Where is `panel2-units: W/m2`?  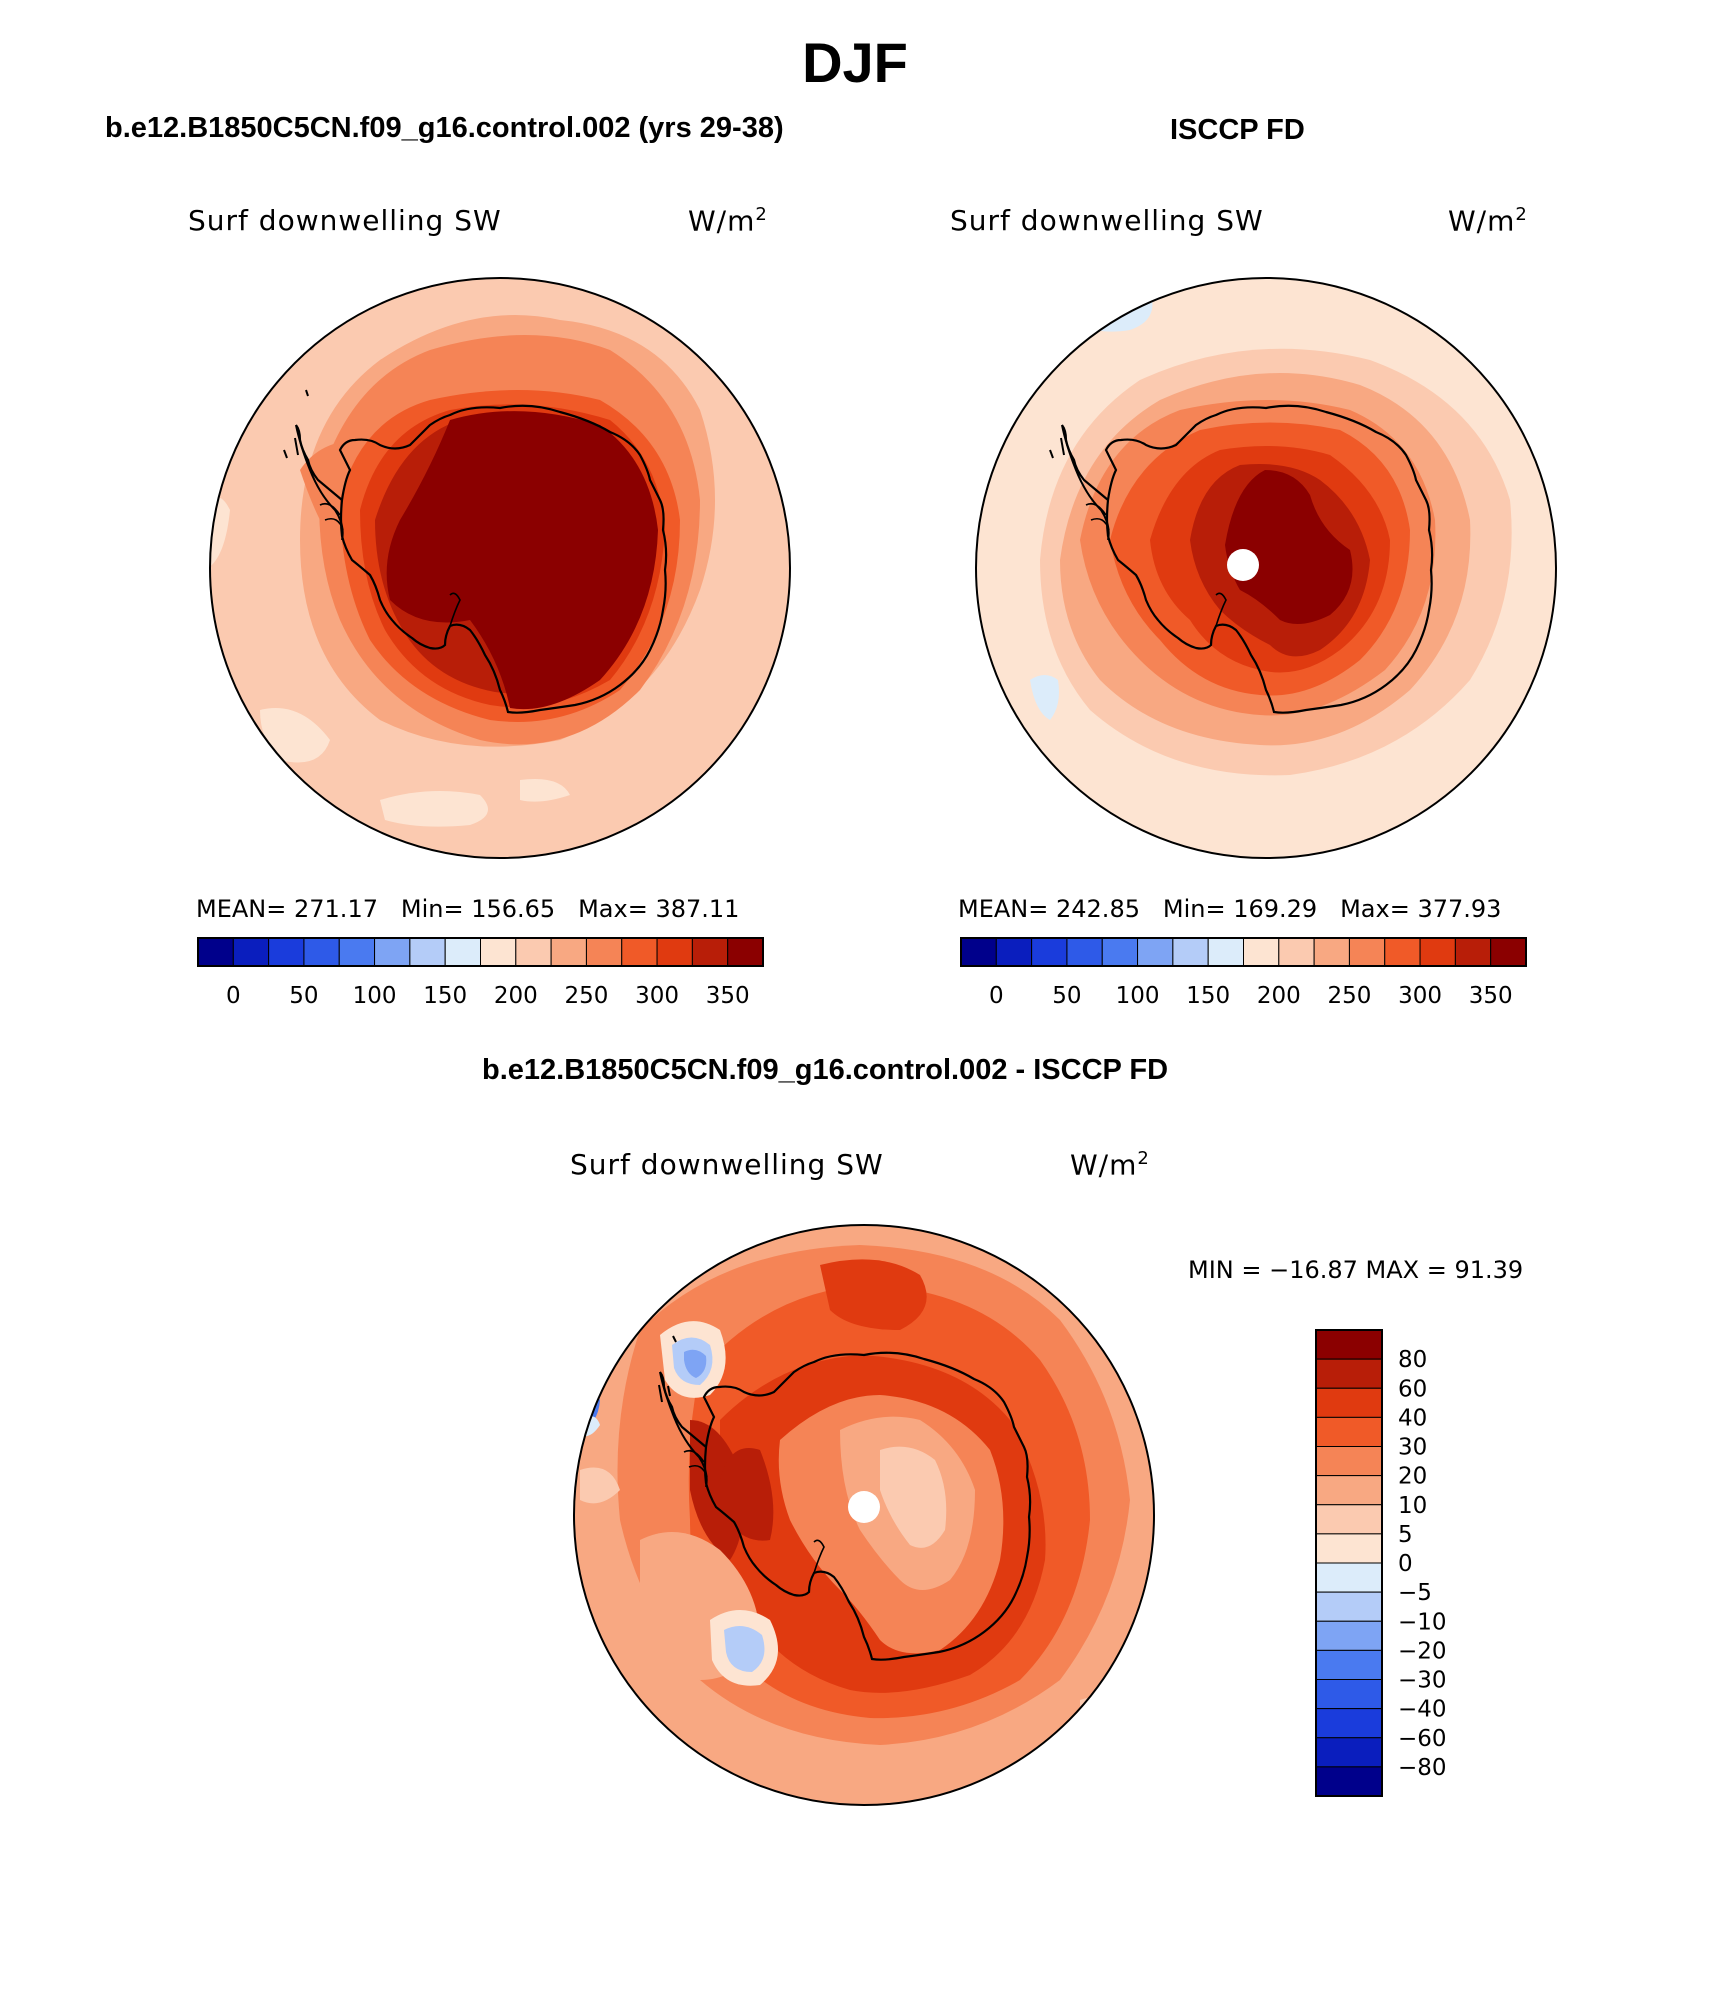
panel2-units: W/m2 is located at coordinates (1488, 221).